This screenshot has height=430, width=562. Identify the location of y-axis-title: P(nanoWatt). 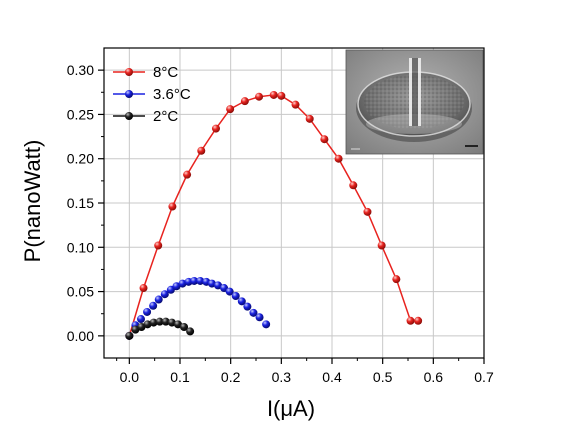
(32, 201).